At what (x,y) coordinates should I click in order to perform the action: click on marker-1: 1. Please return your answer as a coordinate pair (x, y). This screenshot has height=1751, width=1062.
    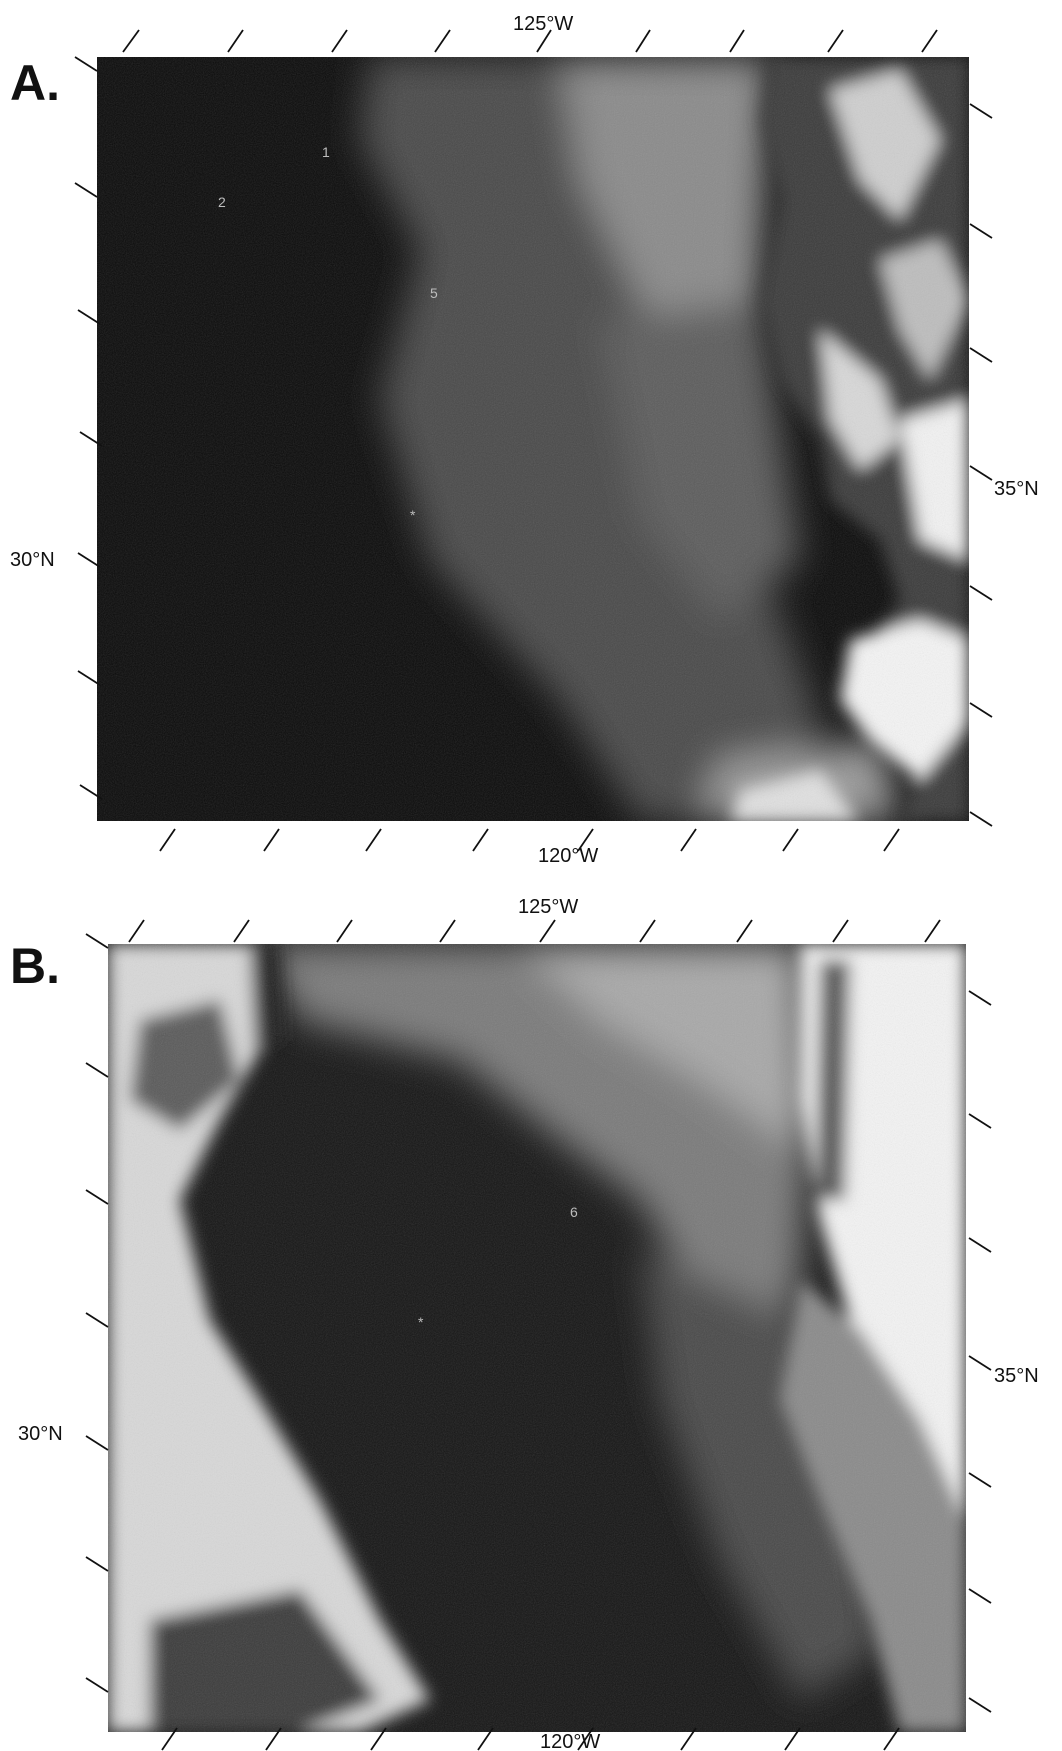
    Looking at the image, I should click on (326, 152).